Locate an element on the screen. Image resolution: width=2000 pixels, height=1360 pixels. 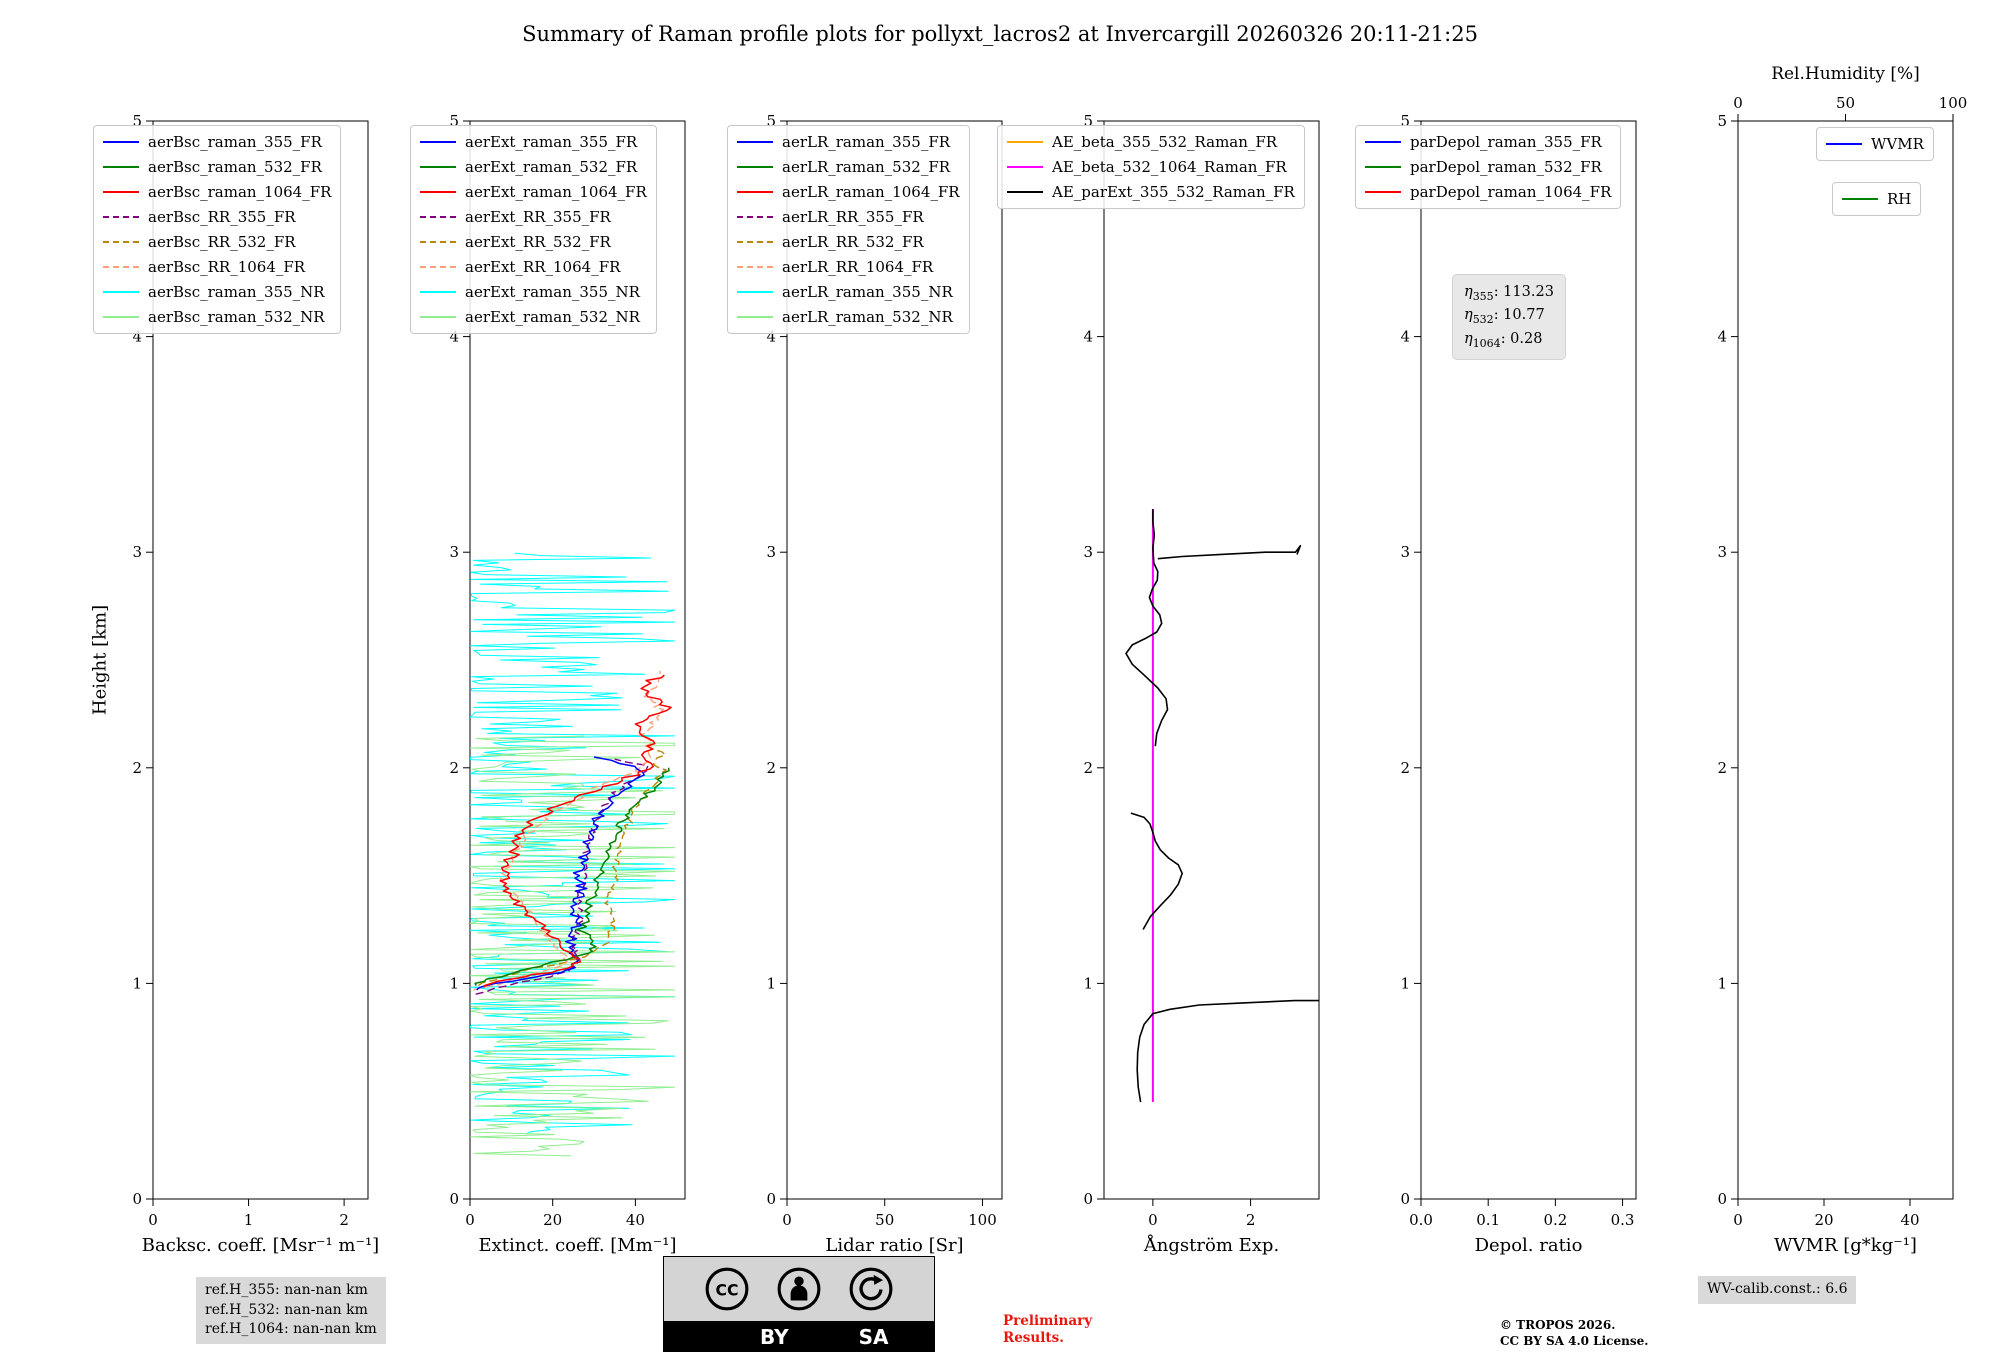
copyright-note: © TROPOS 2026. CC BY SA 4.0 License. is located at coordinates (1574, 1333).